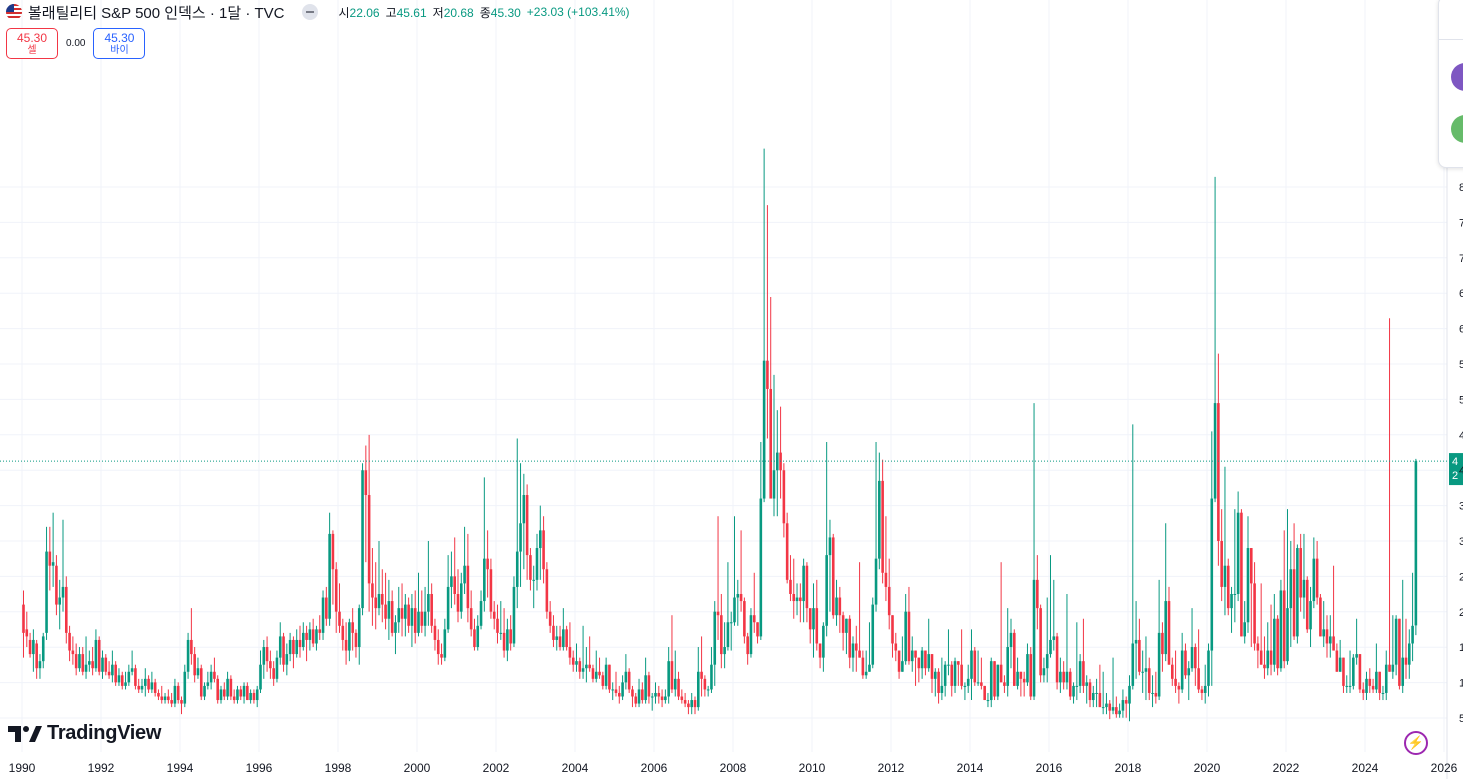  What do you see at coordinates (1455, 476) in the screenshot?
I see `last-price-tag-digit: 2` at bounding box center [1455, 476].